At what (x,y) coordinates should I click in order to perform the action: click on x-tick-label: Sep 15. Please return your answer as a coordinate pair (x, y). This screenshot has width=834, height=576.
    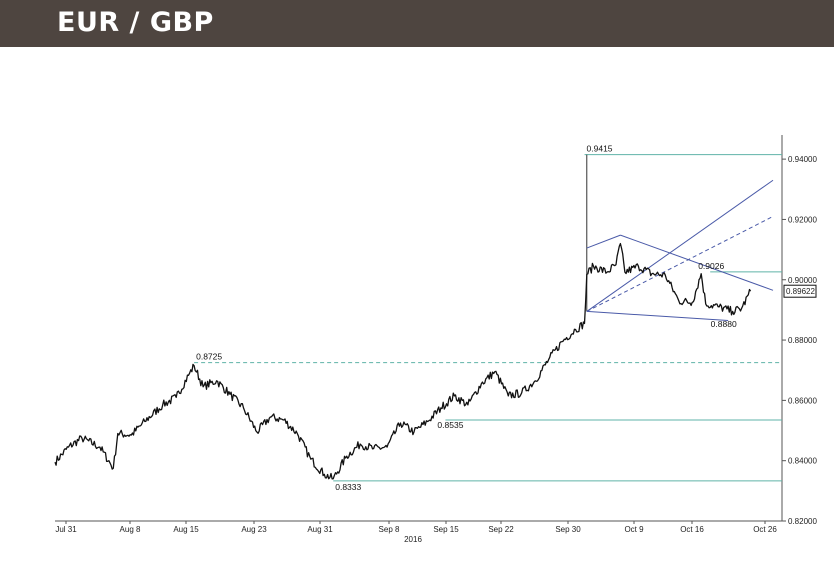
    Looking at the image, I should click on (446, 529).